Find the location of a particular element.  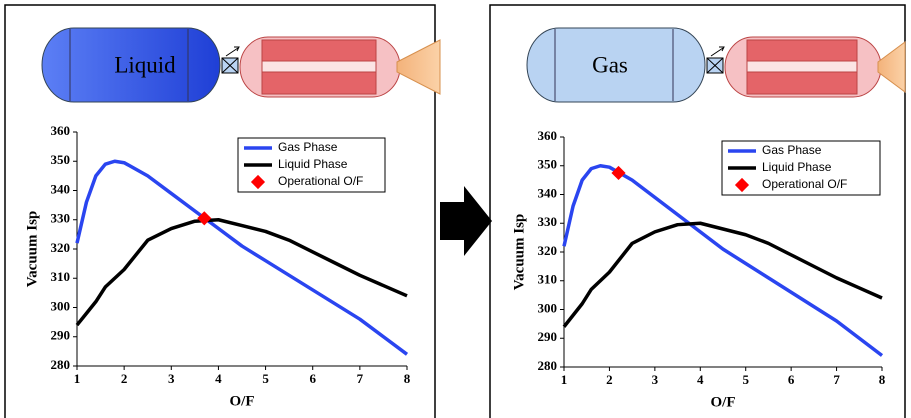

engine-diagram: Gas is located at coordinates (716, 65).